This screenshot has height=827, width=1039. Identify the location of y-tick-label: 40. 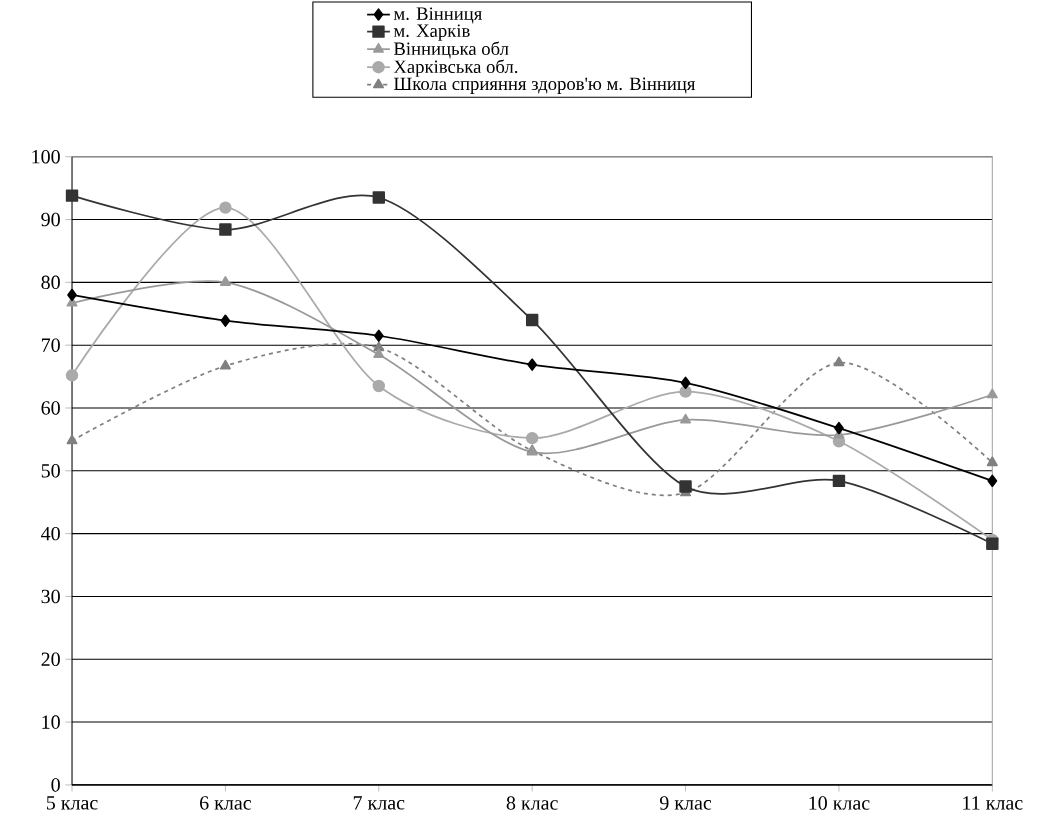
(50, 533).